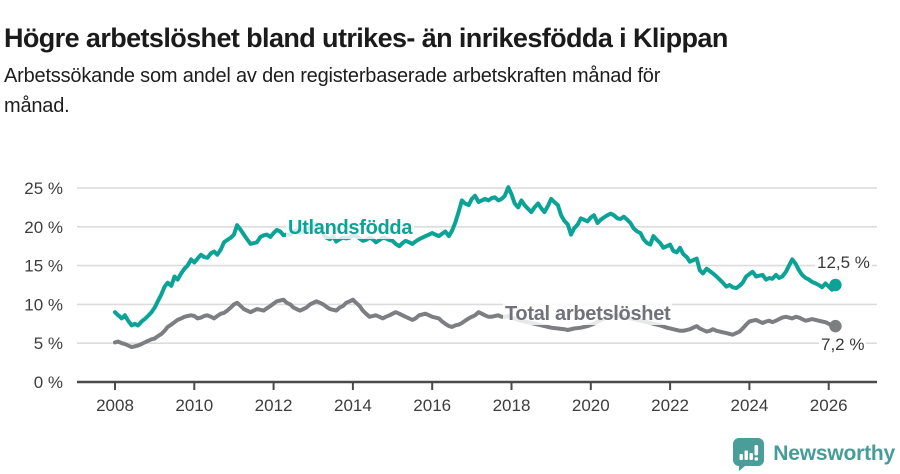  What do you see at coordinates (37, 106) in the screenshot?
I see `subtitle-line-2: månad.` at bounding box center [37, 106].